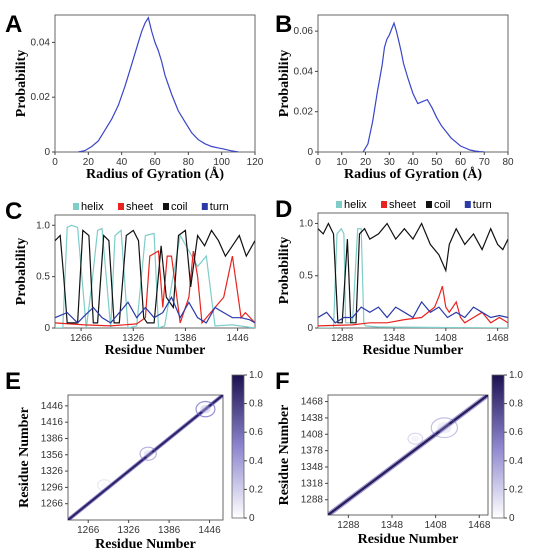  Describe the element at coordinates (436, 525) in the screenshot. I see `x-tick-label: 1408` at that location.